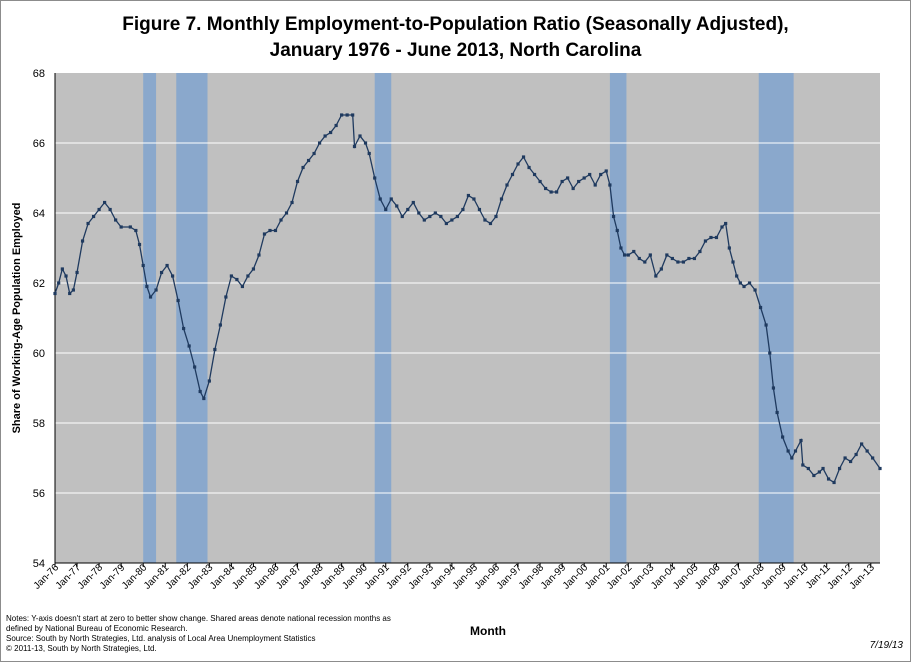 The image size is (911, 662). What do you see at coordinates (488, 631) in the screenshot?
I see `x-axis-title: Month` at bounding box center [488, 631].